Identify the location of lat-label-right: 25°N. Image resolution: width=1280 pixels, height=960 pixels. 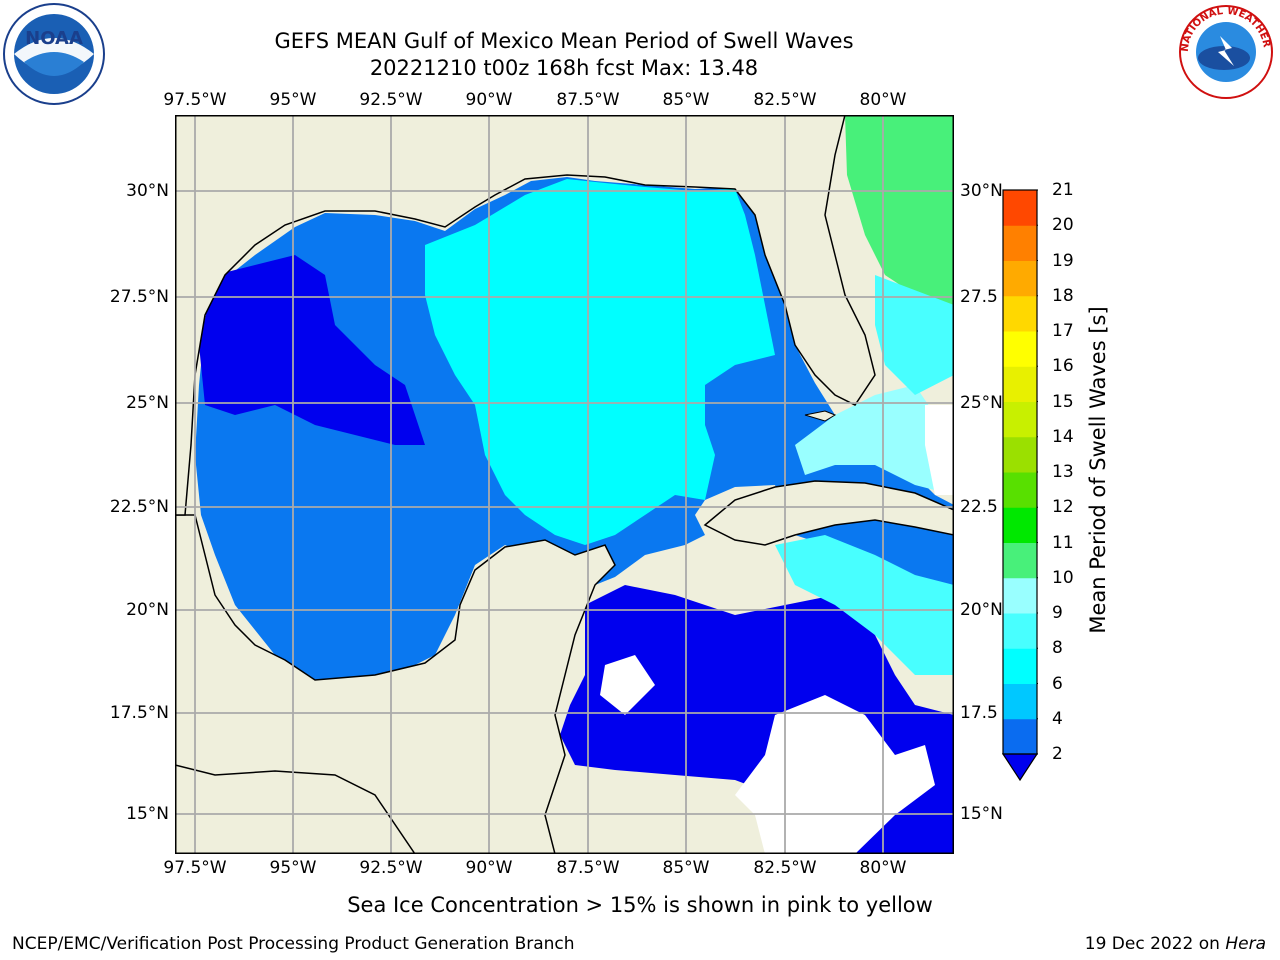
(981, 403).